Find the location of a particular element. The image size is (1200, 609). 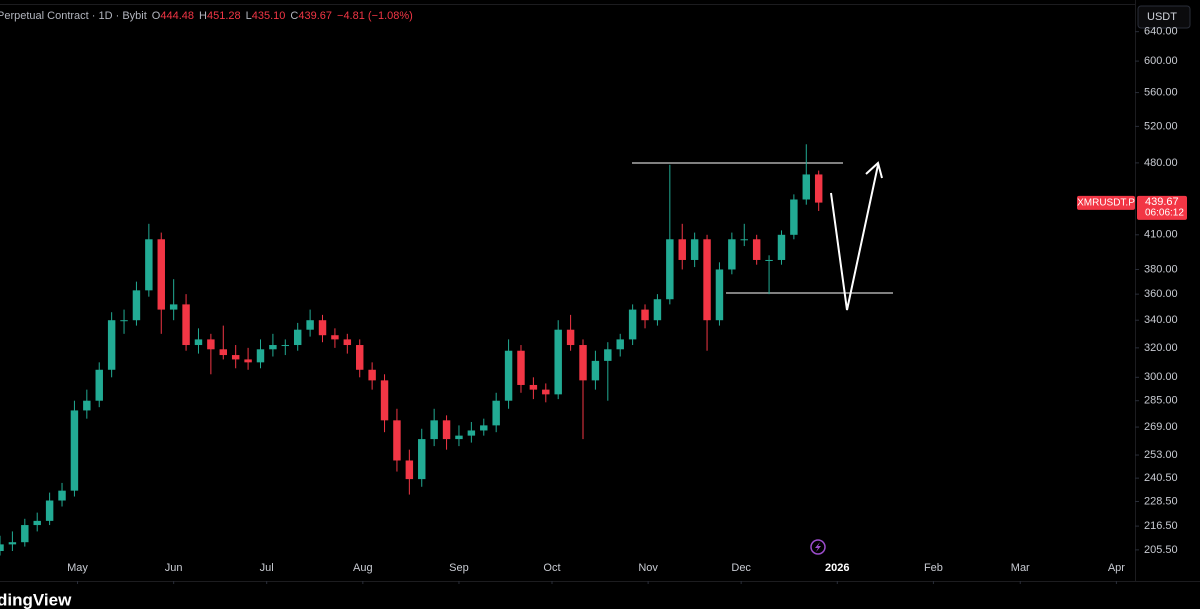

x-tick-label: Jul is located at coordinates (267, 568).